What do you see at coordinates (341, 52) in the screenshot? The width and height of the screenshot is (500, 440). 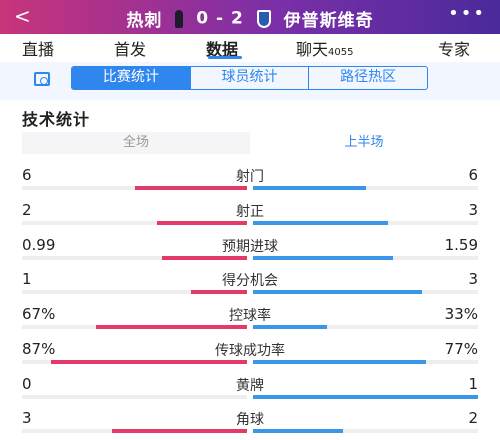 I see `chat-count: 4055` at bounding box center [341, 52].